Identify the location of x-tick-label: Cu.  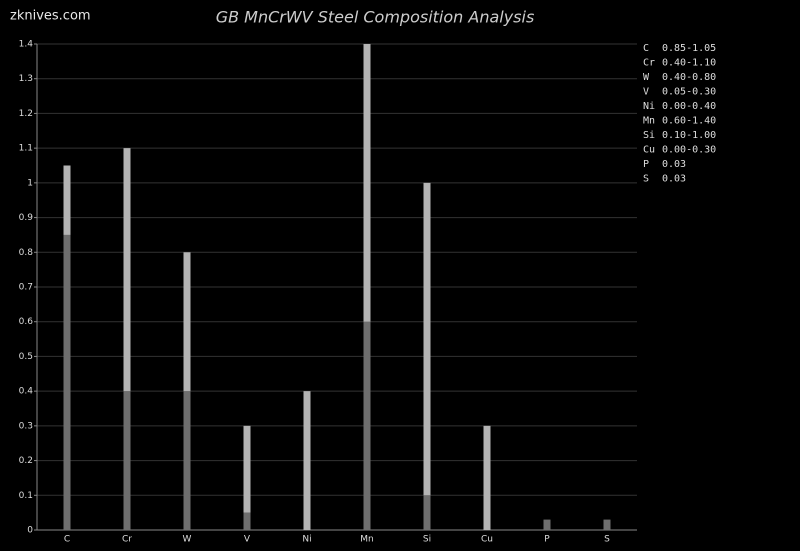
(487, 540).